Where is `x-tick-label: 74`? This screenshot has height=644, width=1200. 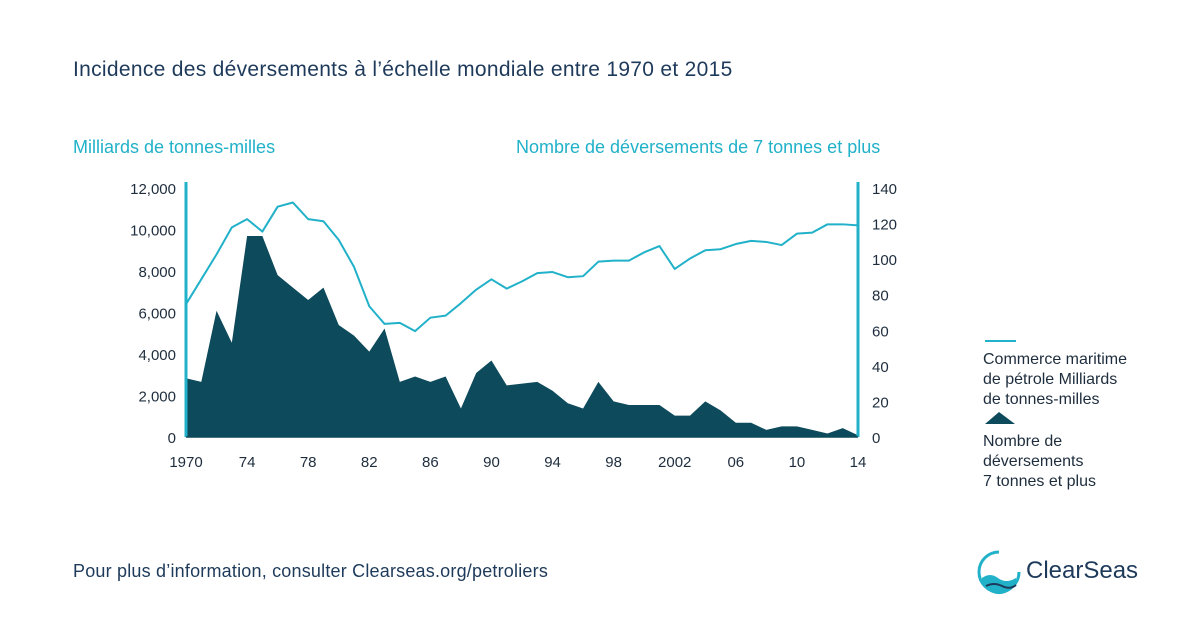
x-tick-label: 74 is located at coordinates (247, 462).